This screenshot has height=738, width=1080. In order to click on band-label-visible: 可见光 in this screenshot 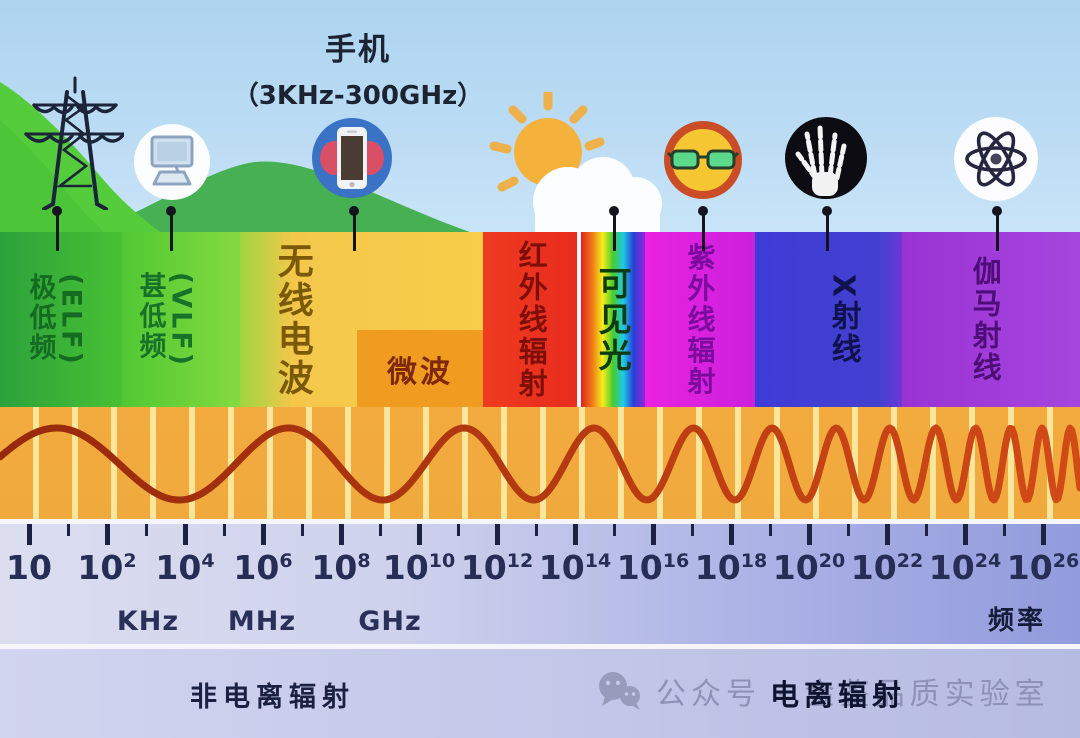, I will do `click(613, 319)`.